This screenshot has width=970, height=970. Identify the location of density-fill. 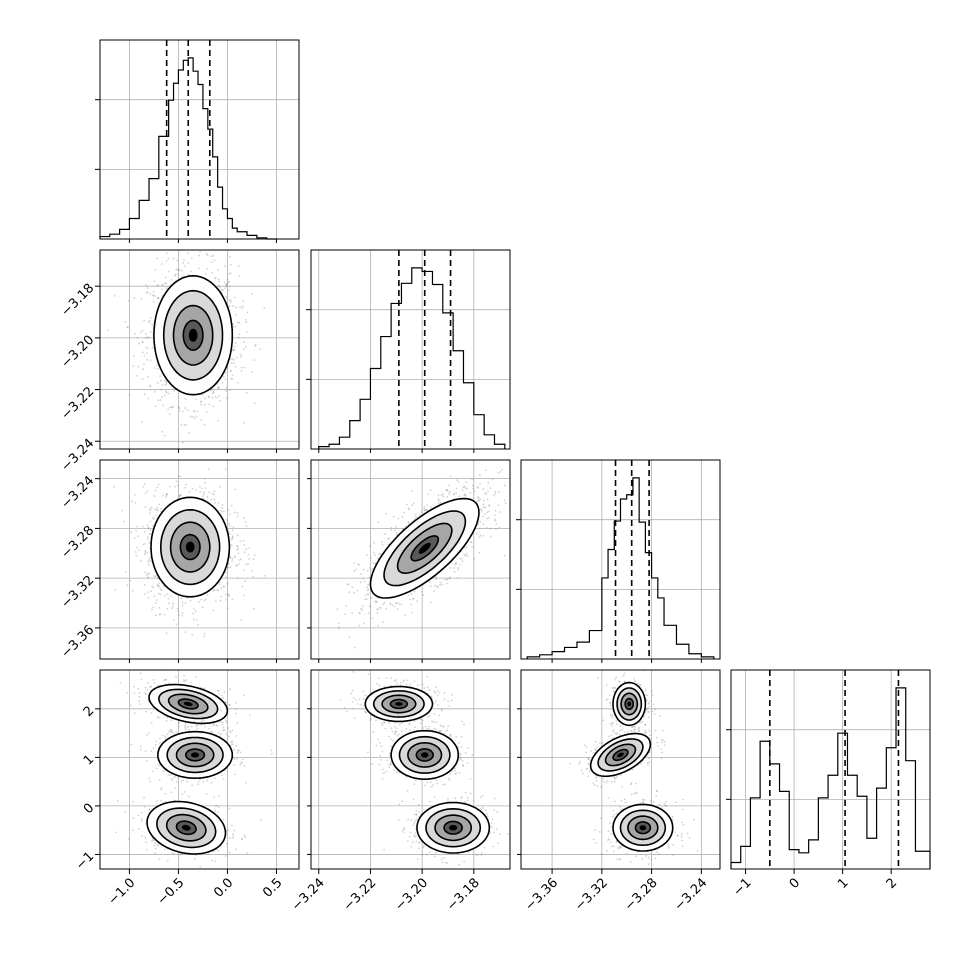
(424, 548).